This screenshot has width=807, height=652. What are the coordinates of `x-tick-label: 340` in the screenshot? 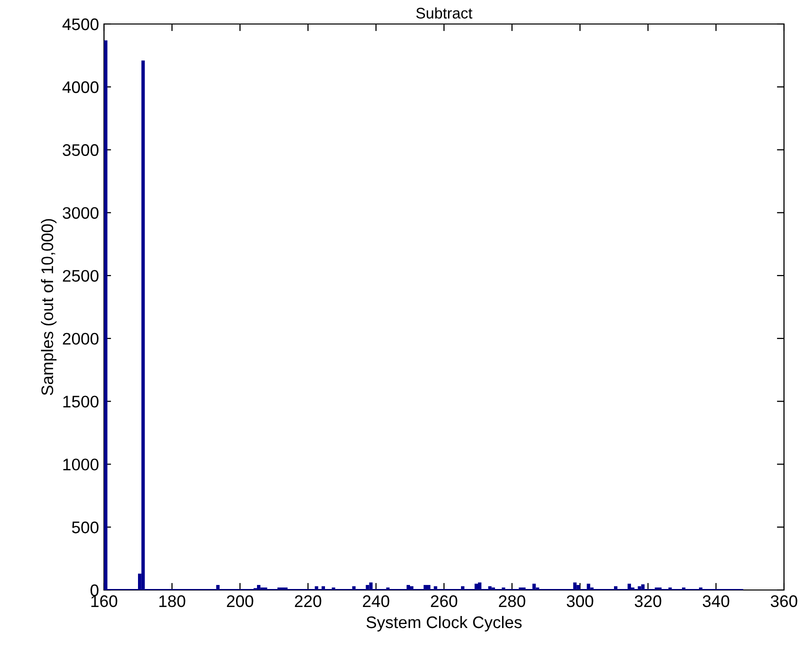 It's located at (716, 601).